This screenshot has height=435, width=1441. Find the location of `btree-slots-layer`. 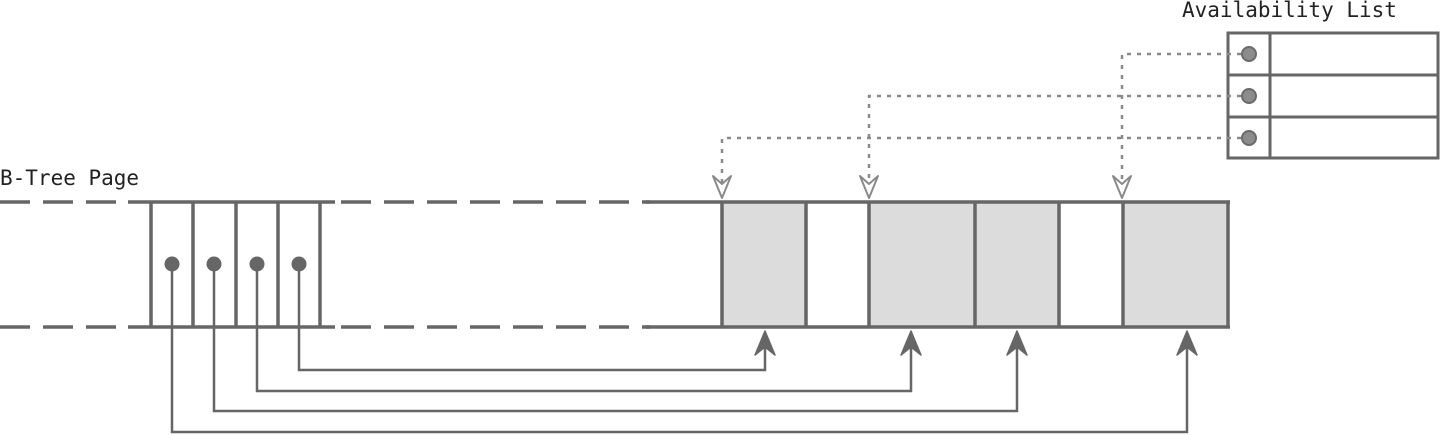

btree-slots-layer is located at coordinates (235, 264).